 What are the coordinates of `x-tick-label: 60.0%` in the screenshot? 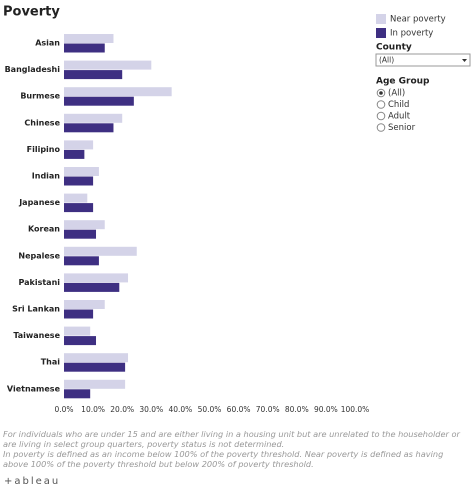 It's located at (239, 409).